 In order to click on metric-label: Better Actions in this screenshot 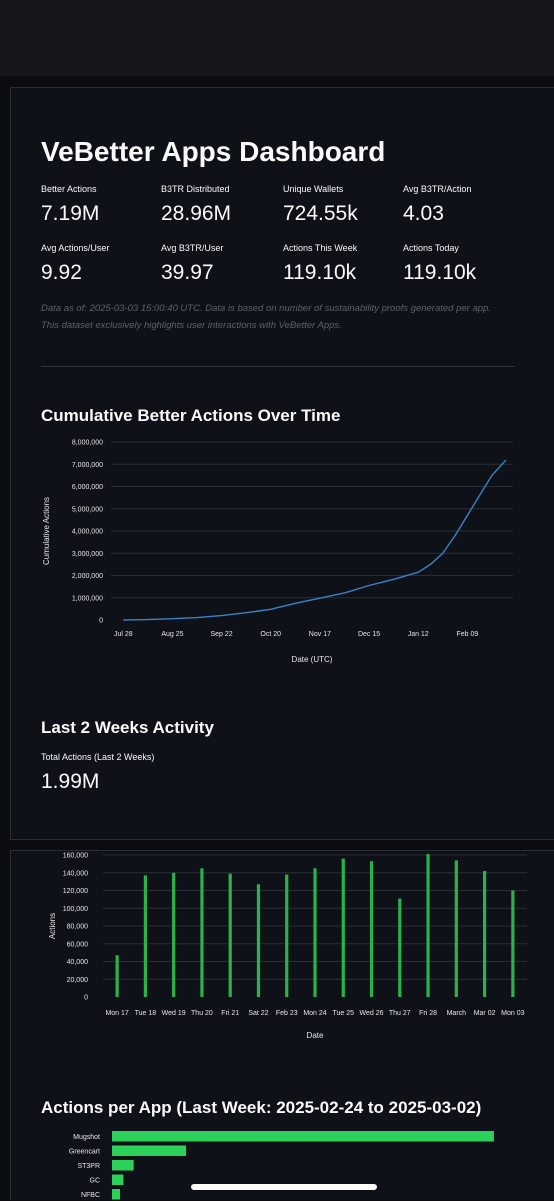, I will do `click(69, 189)`.